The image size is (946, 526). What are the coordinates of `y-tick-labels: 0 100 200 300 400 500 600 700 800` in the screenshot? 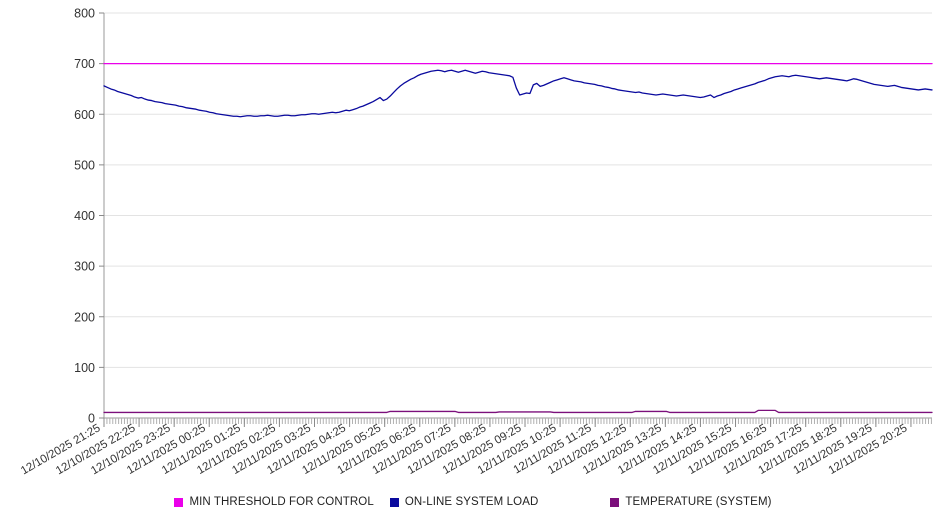 It's located at (84, 216).